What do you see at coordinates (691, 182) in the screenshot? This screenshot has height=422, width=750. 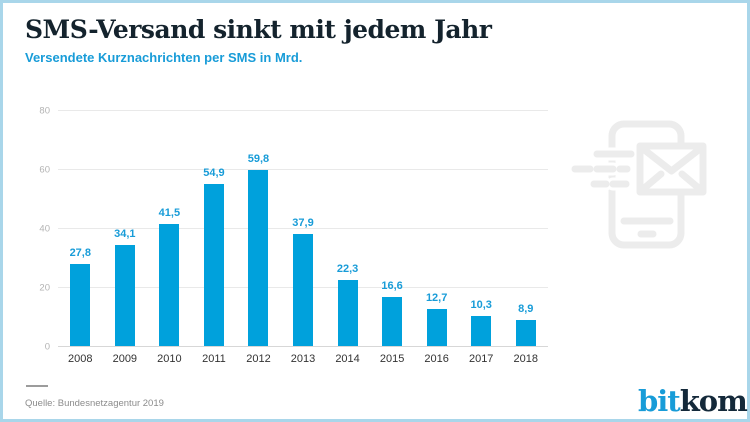 I see `envelope-bottom-right-fold` at bounding box center [691, 182].